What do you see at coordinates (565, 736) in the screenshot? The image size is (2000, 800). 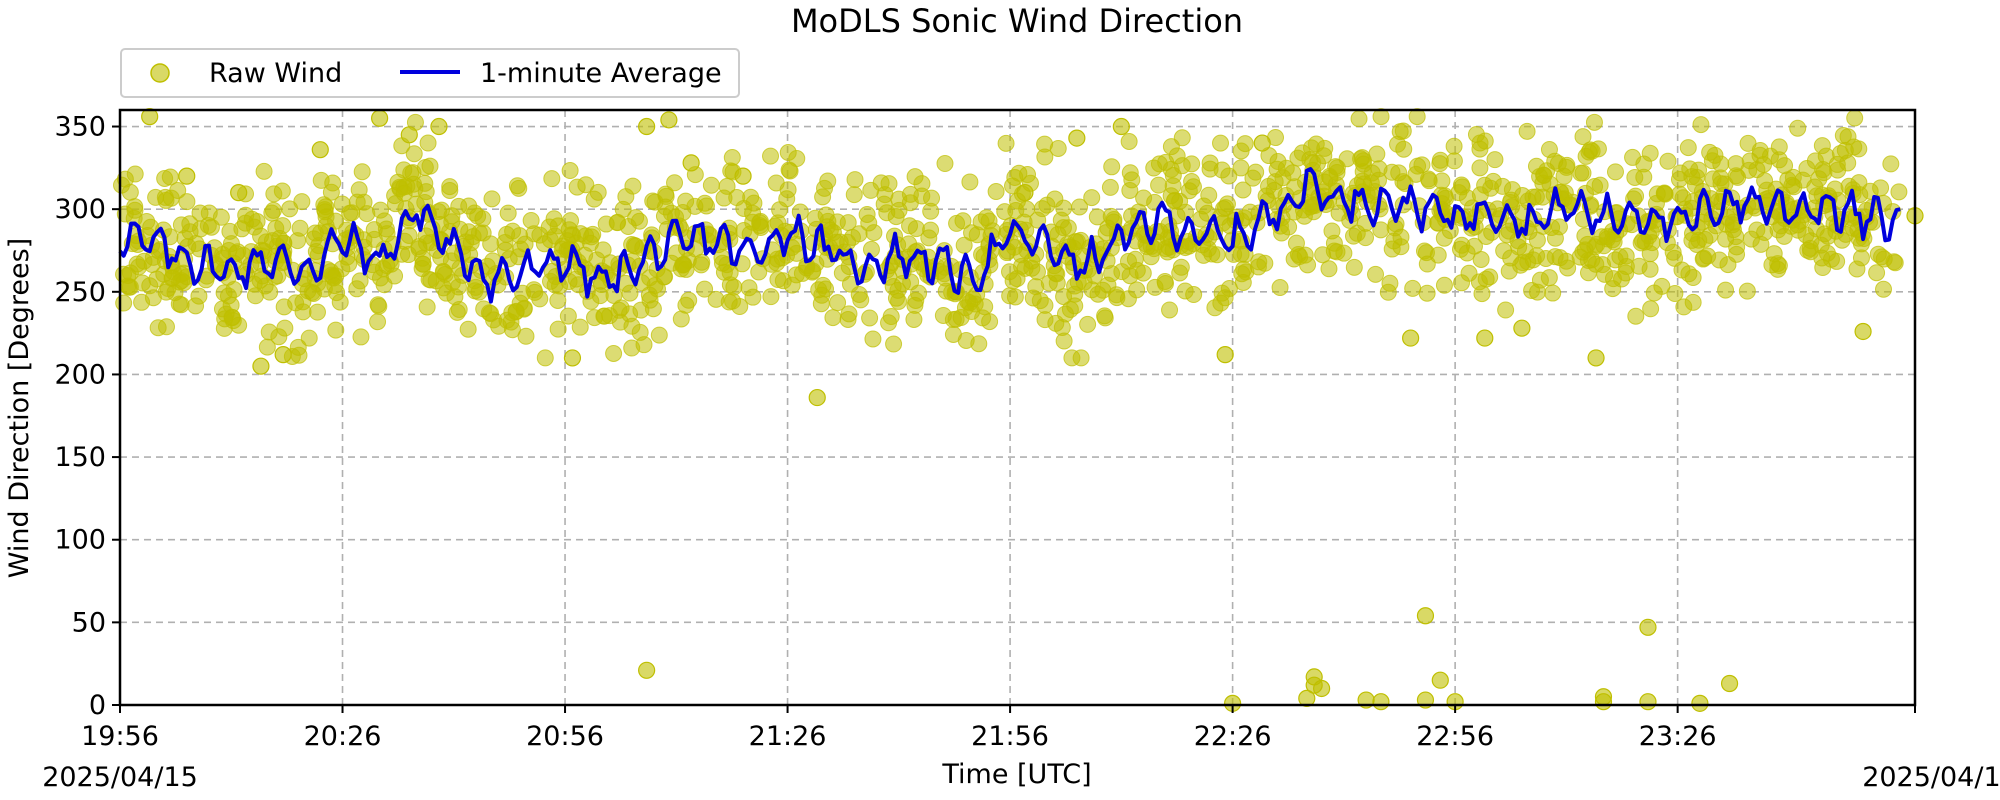 I see `x-tick-label: 20:56` at bounding box center [565, 736].